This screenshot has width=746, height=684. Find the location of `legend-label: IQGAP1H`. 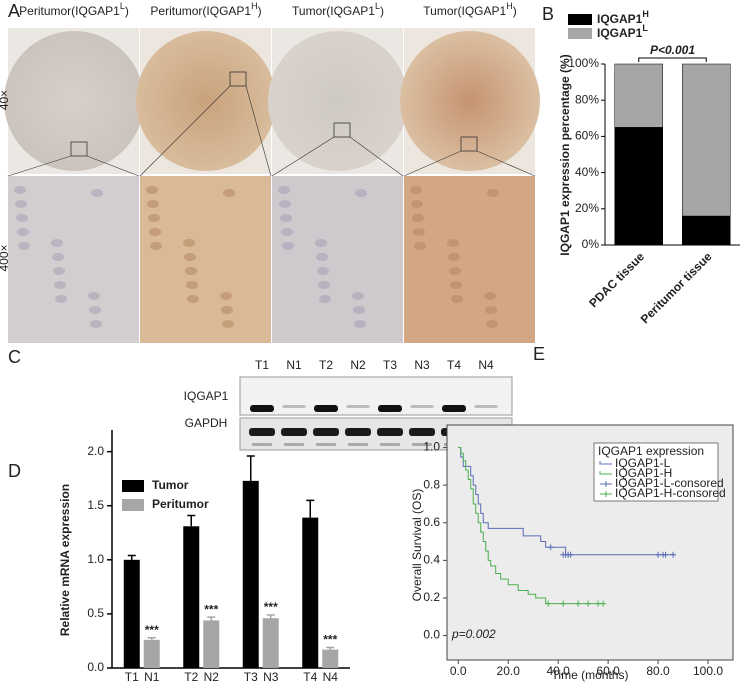

legend-label: IQGAP1H is located at coordinates (623, 17).